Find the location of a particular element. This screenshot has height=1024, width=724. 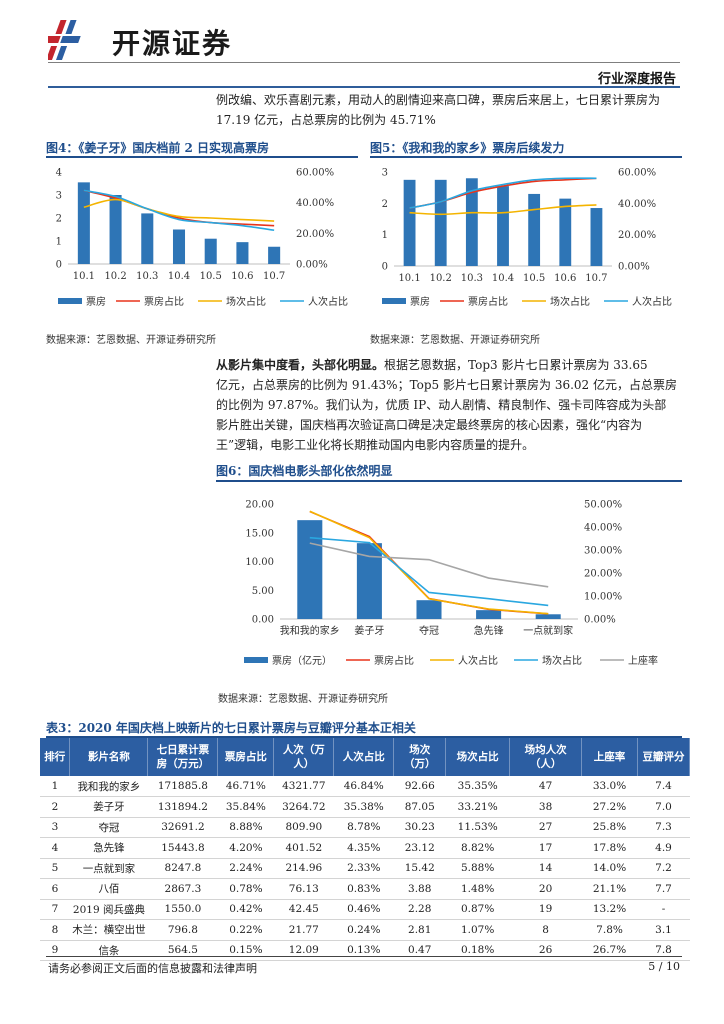

fig6-ytick-left: 20.00 is located at coordinates (259, 505).